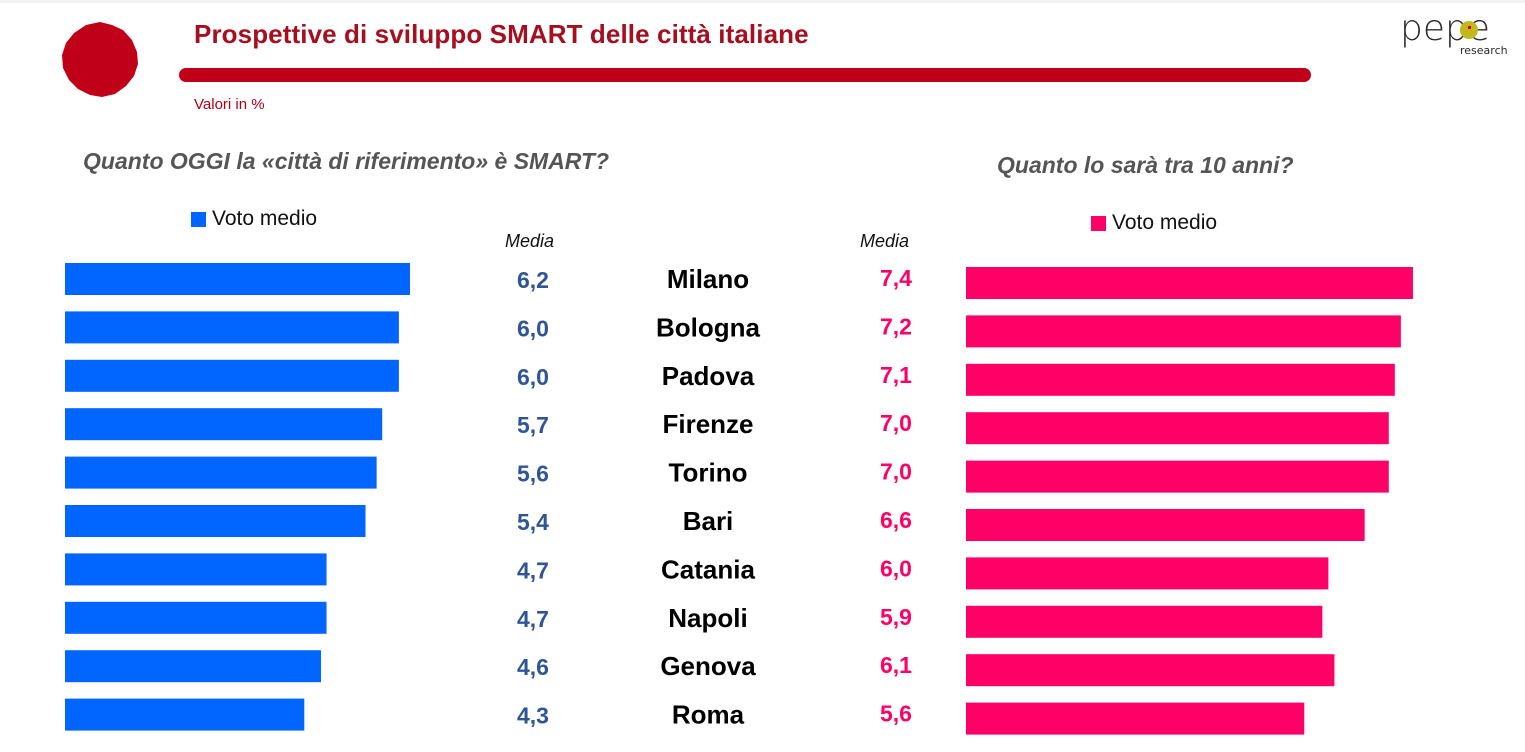 The height and width of the screenshot is (752, 1525). Describe the element at coordinates (896, 568) in the screenshot. I see `value-label-future: 6,0` at that location.